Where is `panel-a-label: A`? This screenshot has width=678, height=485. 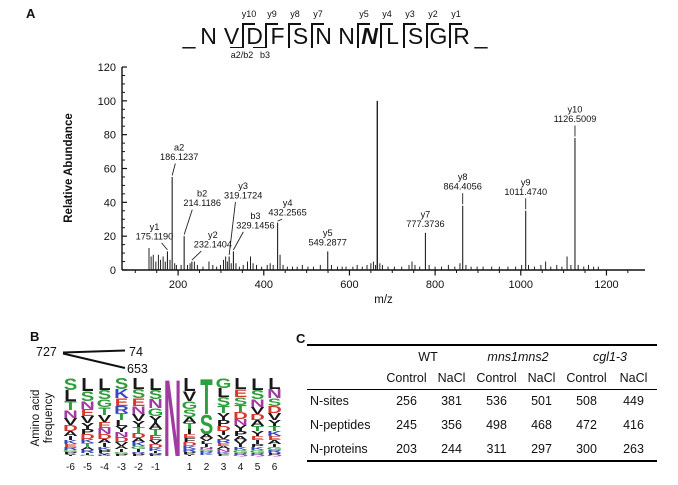
panel-a-label: A is located at coordinates (31, 13).